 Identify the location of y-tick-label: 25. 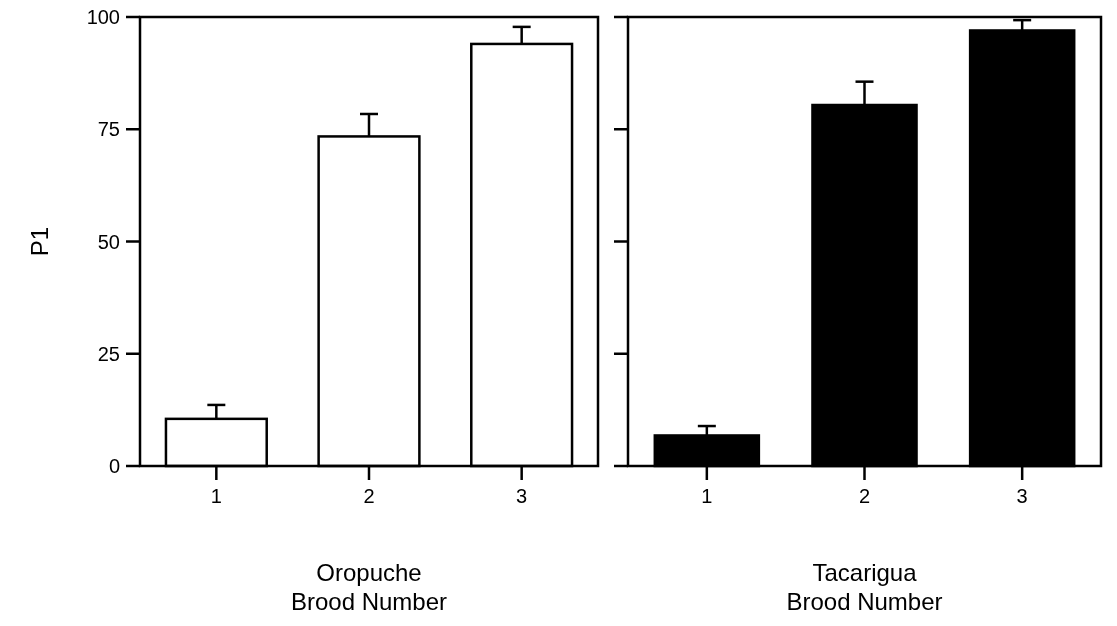
(108, 353).